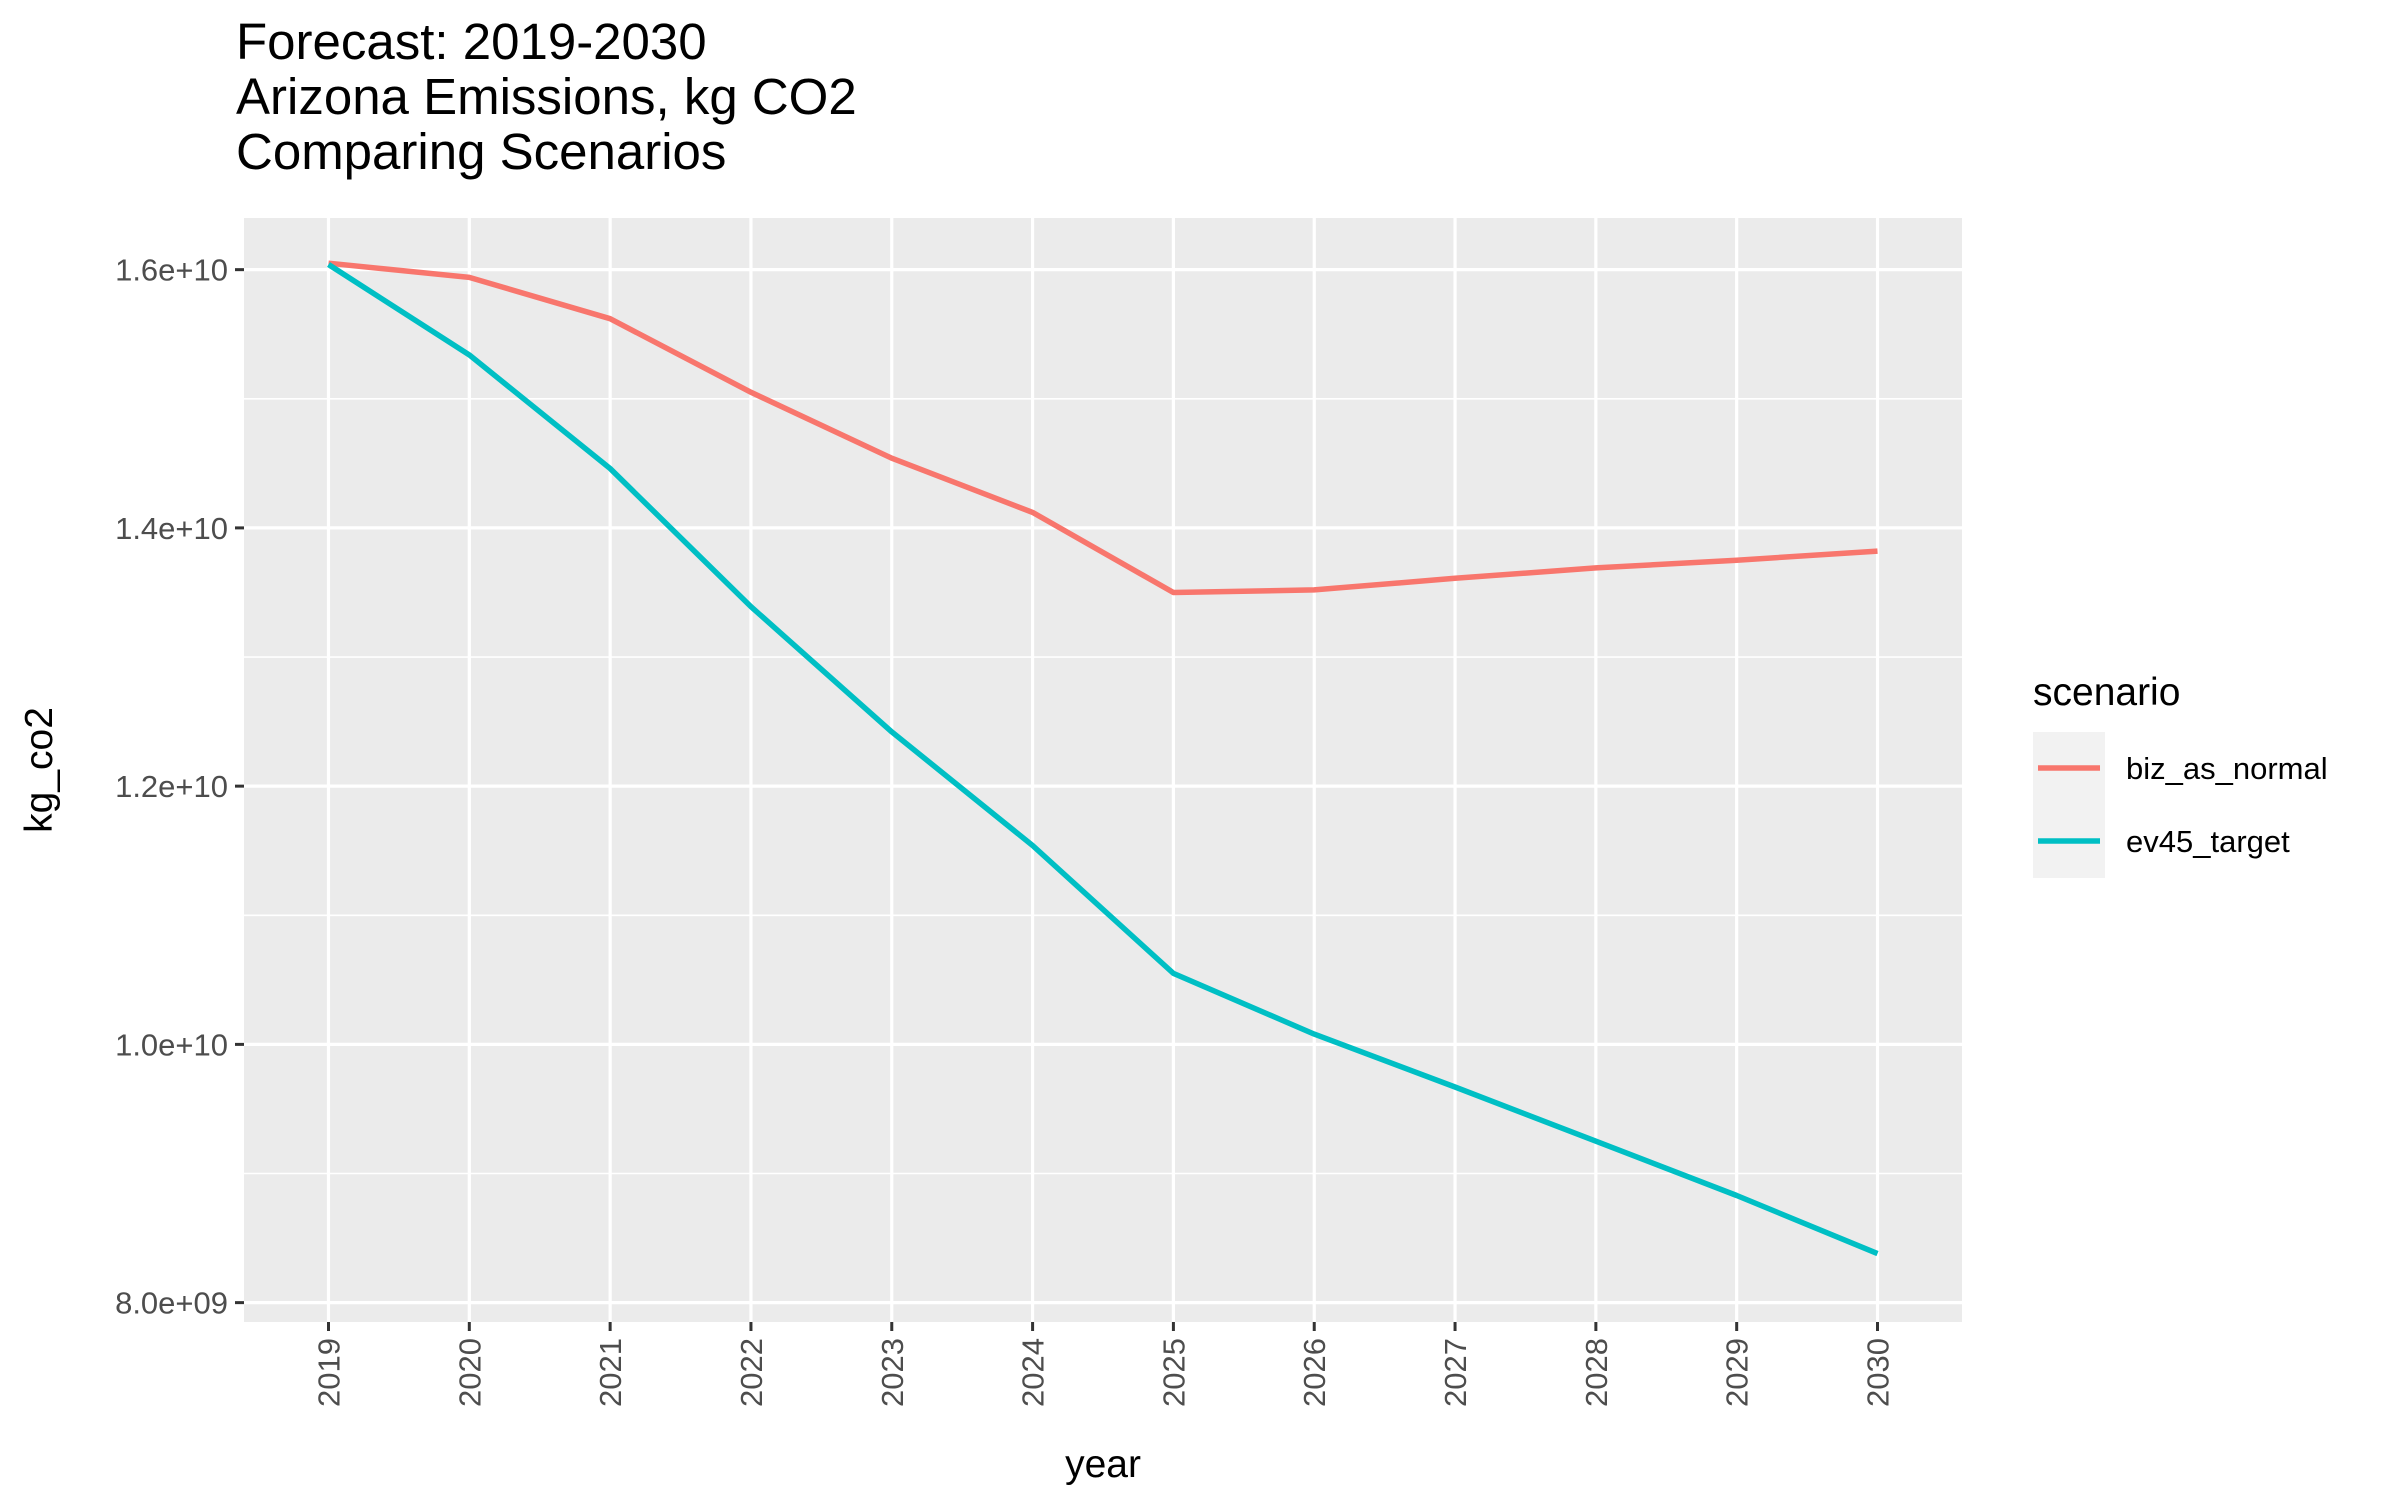 The height and width of the screenshot is (1500, 2400). I want to click on series-line-biz_as_normal, so click(1103, 428).